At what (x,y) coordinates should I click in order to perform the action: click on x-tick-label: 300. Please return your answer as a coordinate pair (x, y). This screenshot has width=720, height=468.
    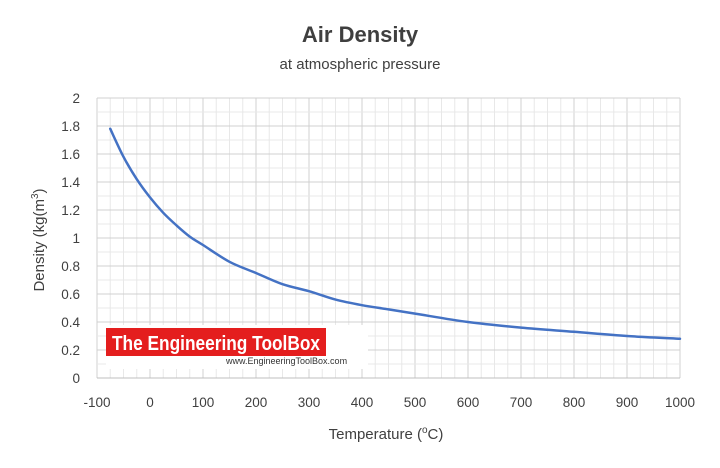
    Looking at the image, I should click on (309, 402).